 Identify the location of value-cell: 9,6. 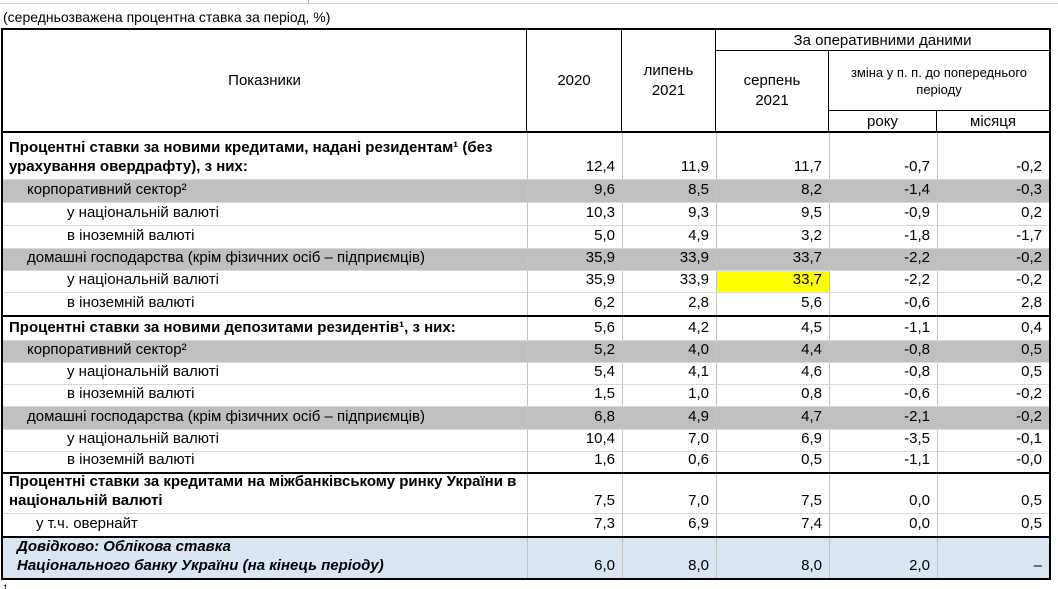
(574, 191).